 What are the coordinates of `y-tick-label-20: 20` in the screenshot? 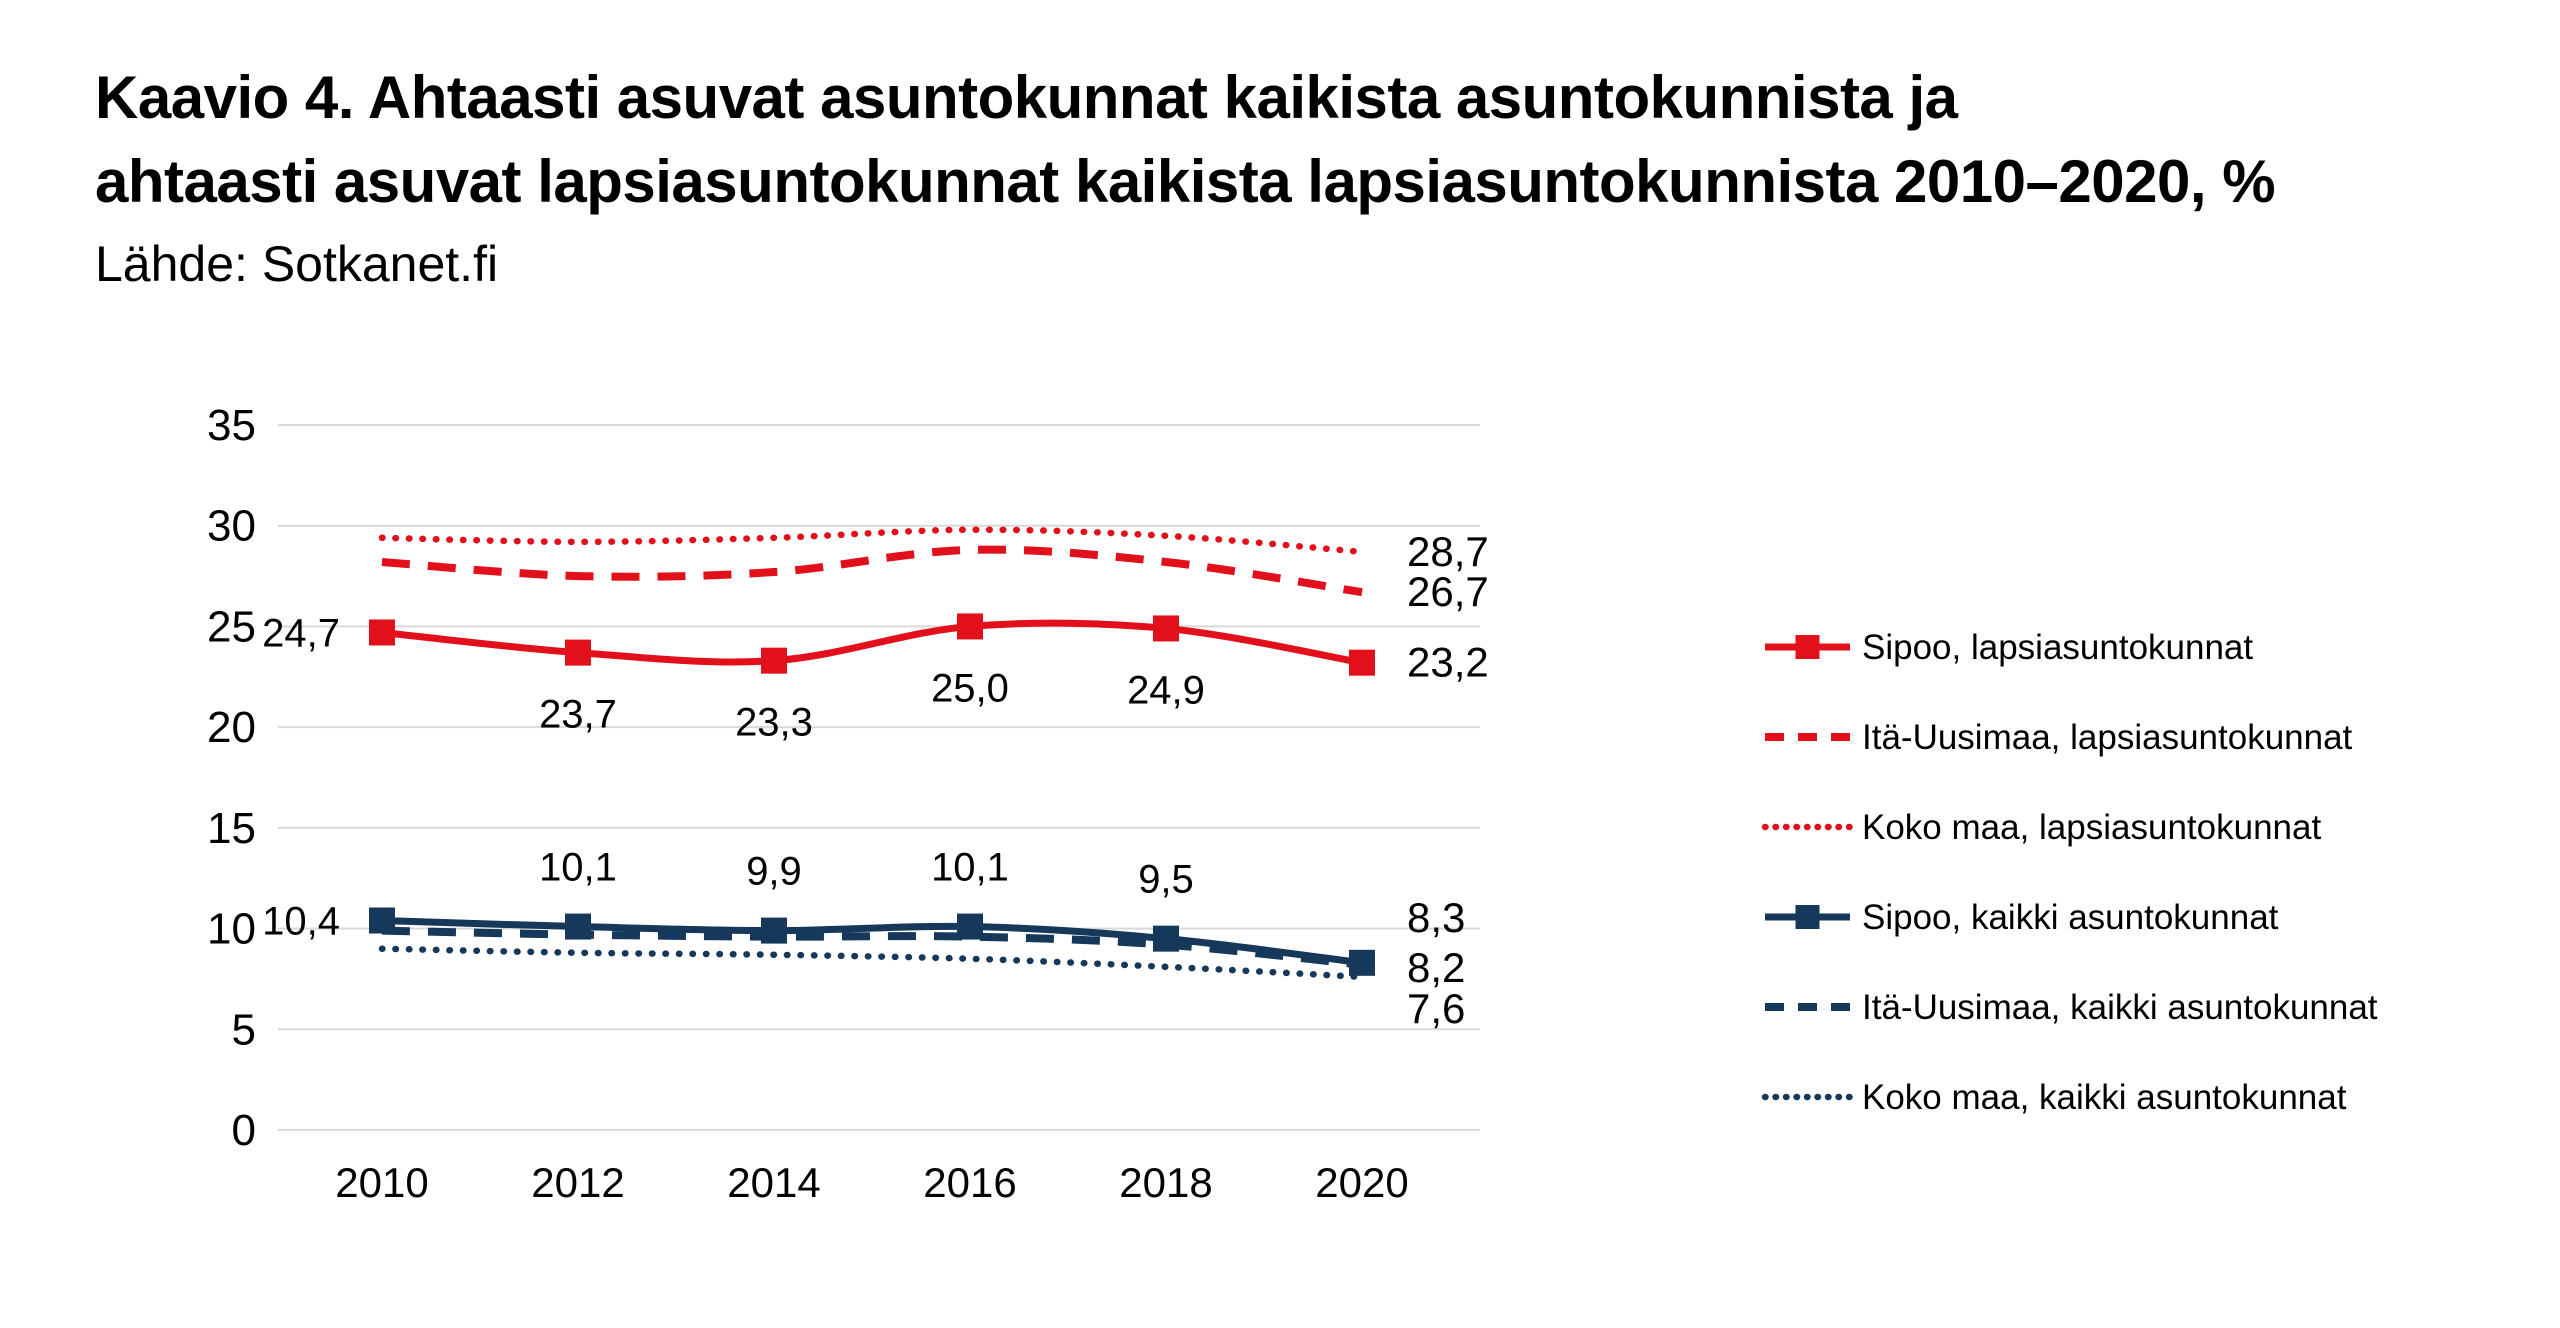 It's located at (231, 727).